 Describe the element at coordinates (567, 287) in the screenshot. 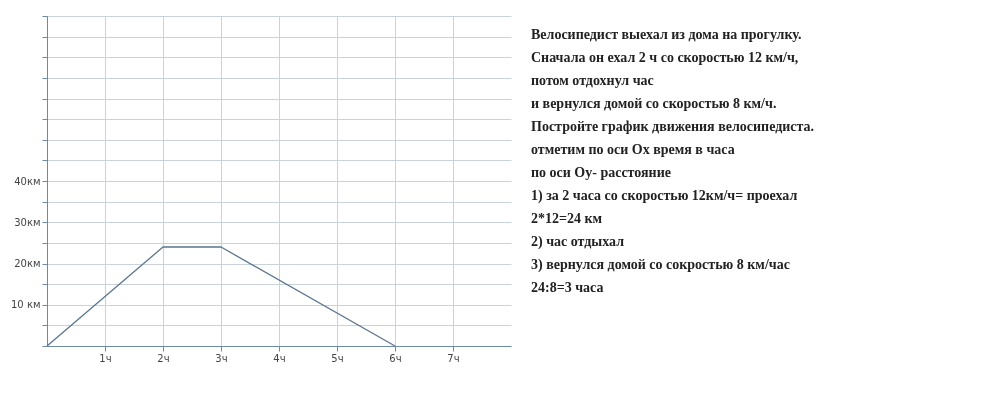

I see `text: 24:8=3 часа` at that location.